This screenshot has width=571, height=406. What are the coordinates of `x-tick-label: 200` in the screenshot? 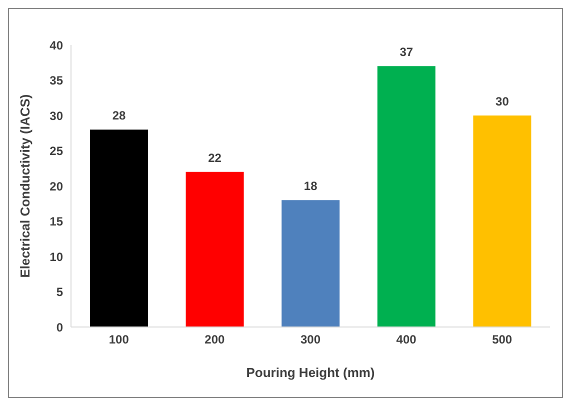 It's located at (215, 339).